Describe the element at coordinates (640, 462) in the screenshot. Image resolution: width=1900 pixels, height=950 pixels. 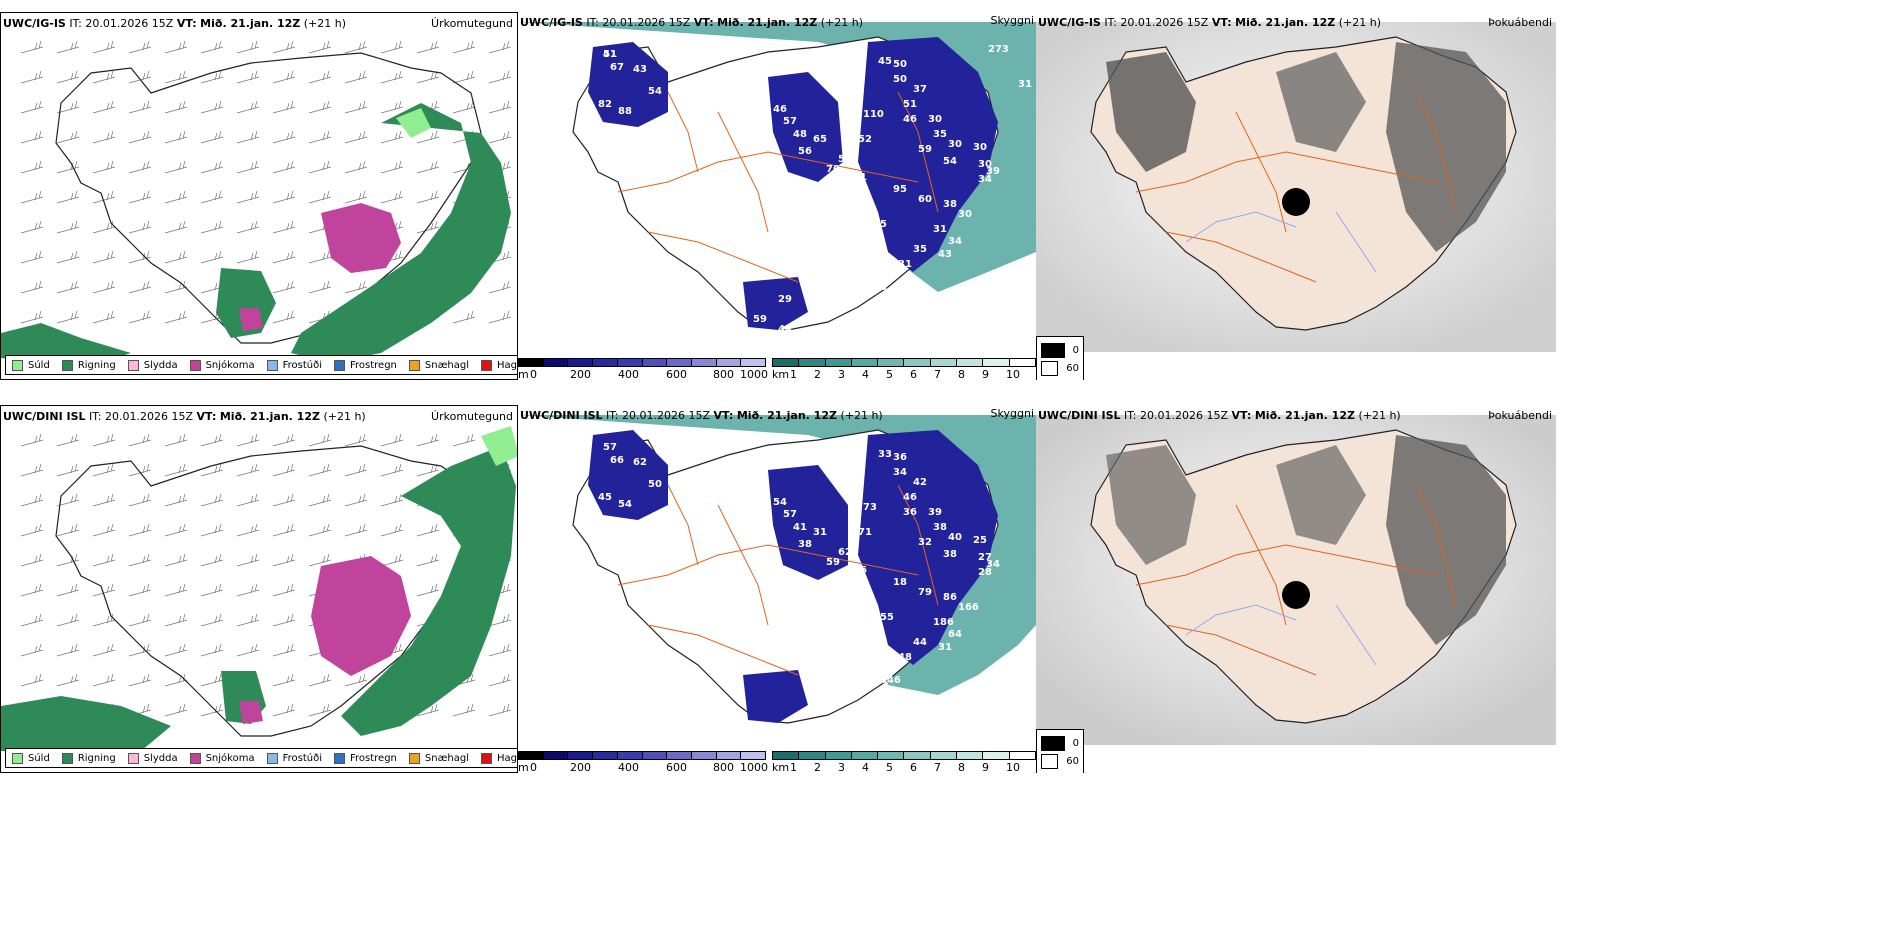
I see `cloud-base-label: 62` at that location.